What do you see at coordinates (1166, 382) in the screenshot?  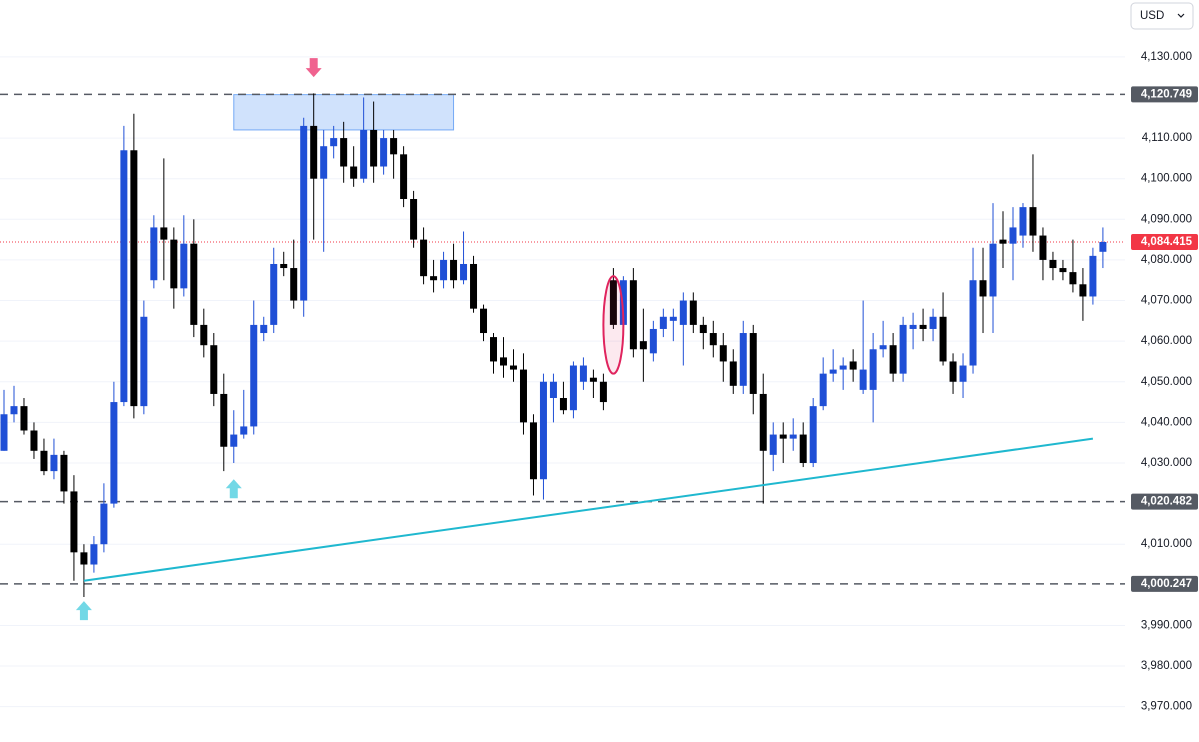 I see `y-tick-label: 4,050.000` at bounding box center [1166, 382].